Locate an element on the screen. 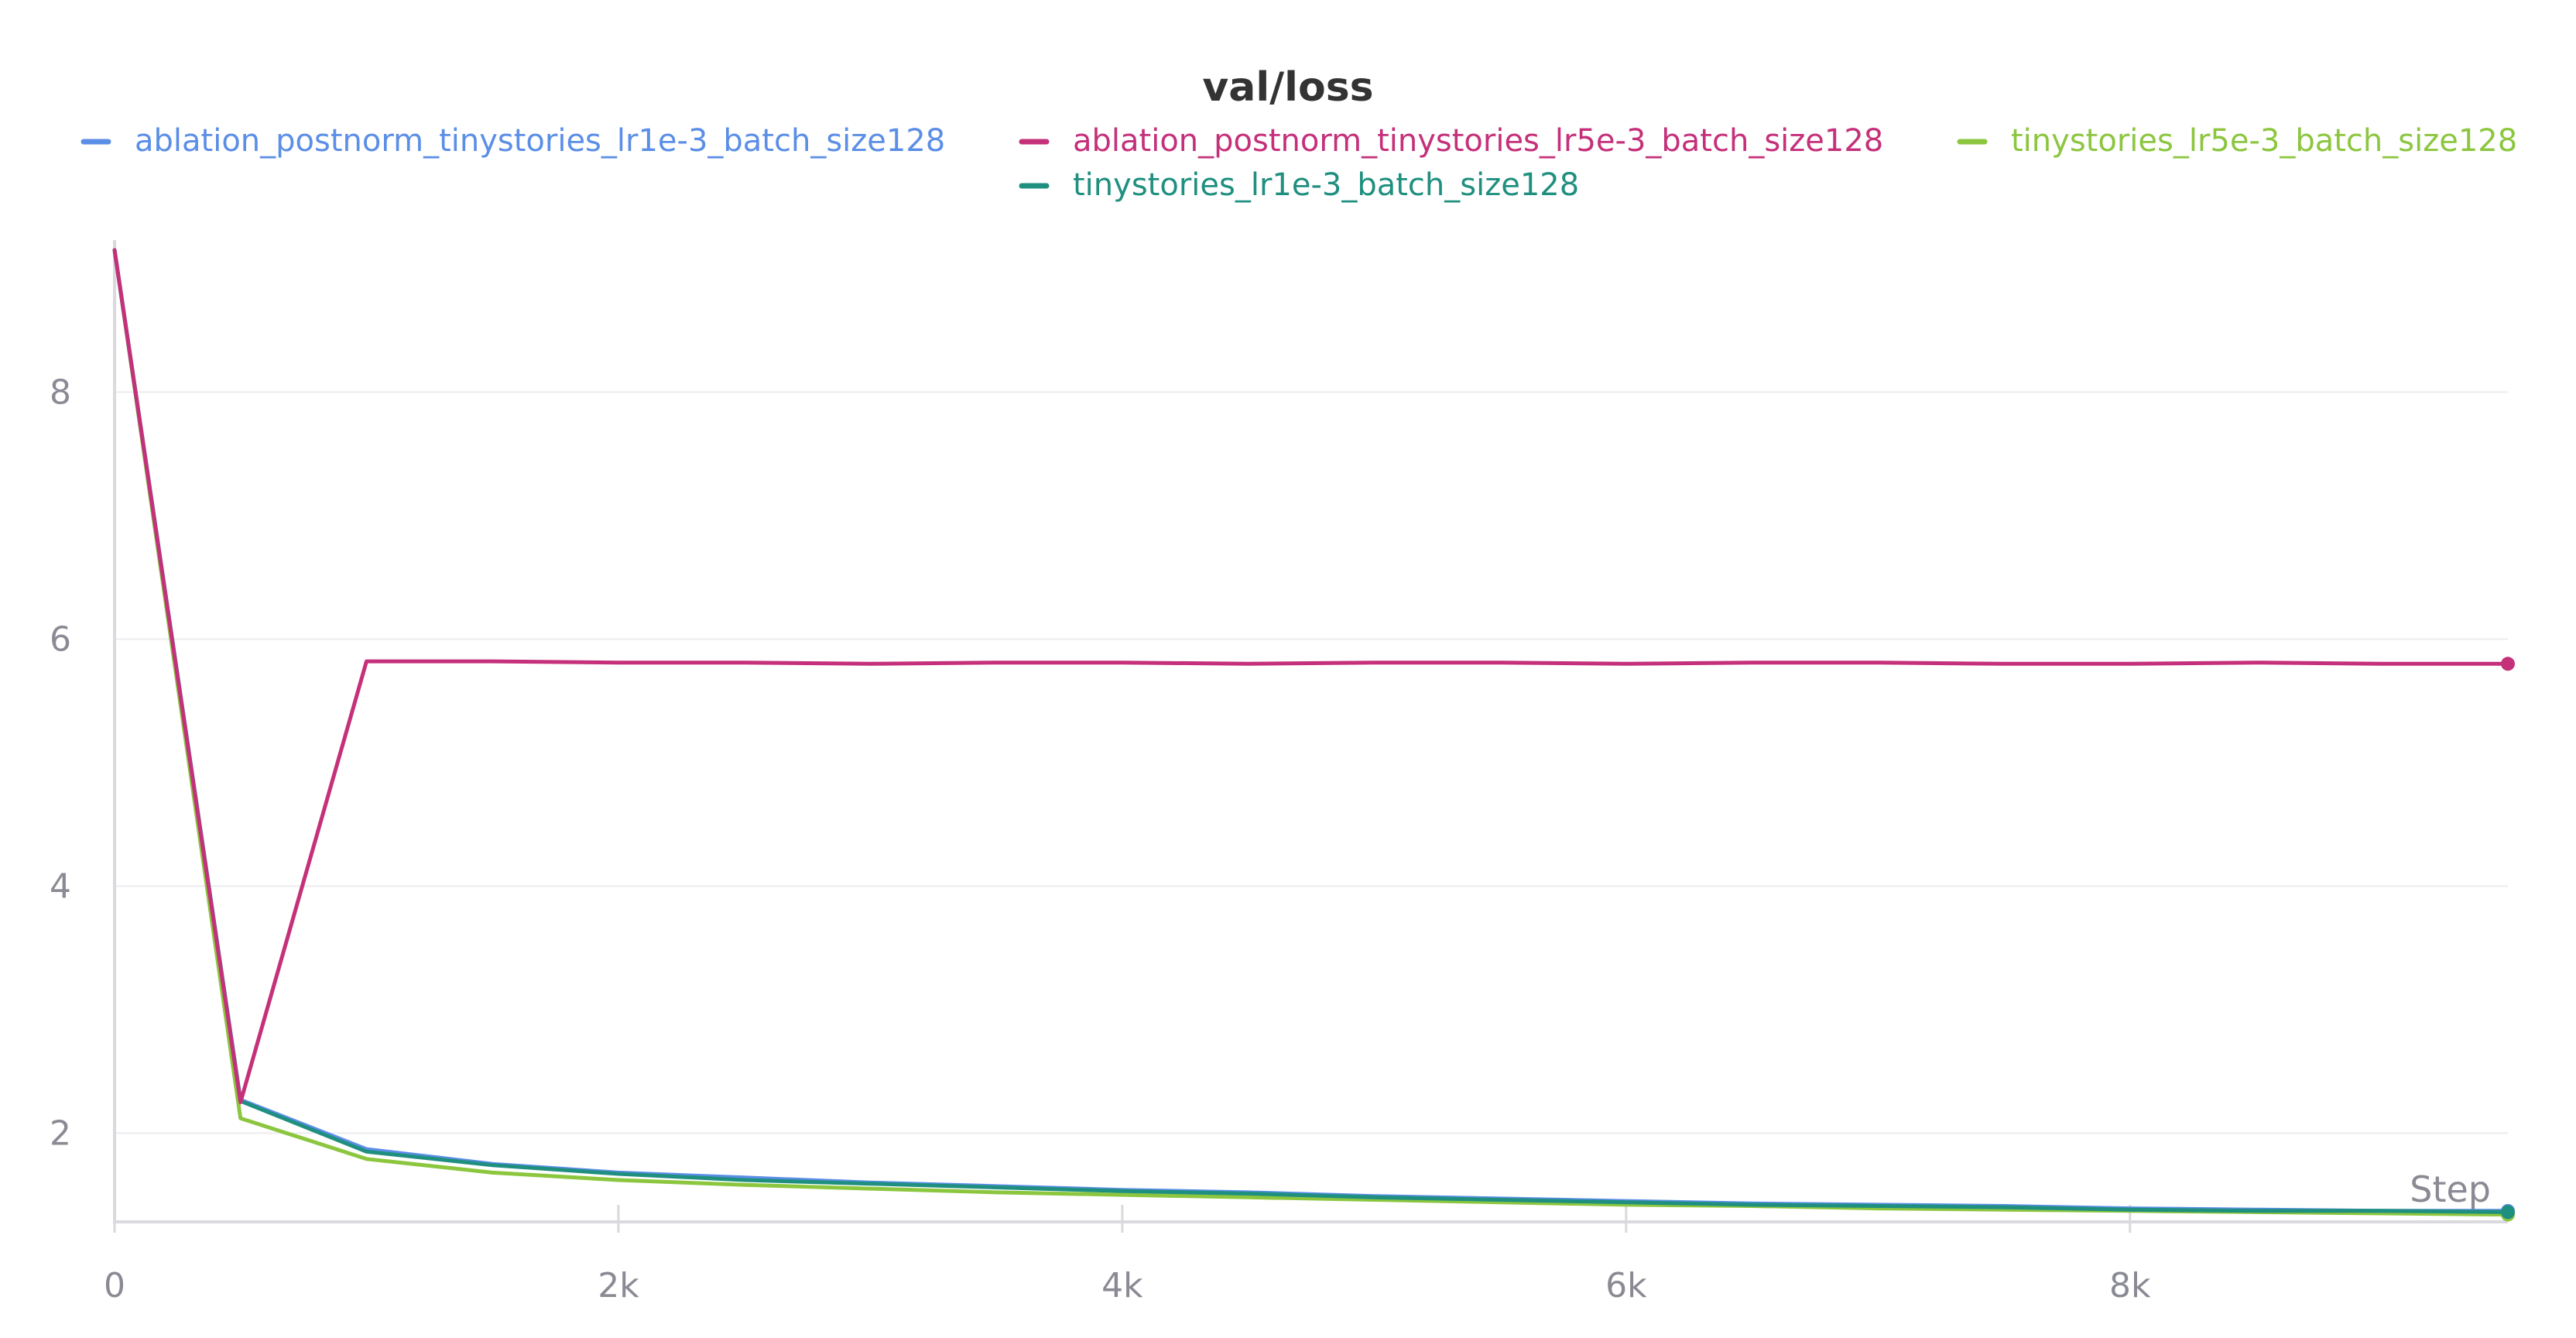 The width and height of the screenshot is (2576, 1338). y-axis-ticks: 2 4 6 8 is located at coordinates (60, 762).